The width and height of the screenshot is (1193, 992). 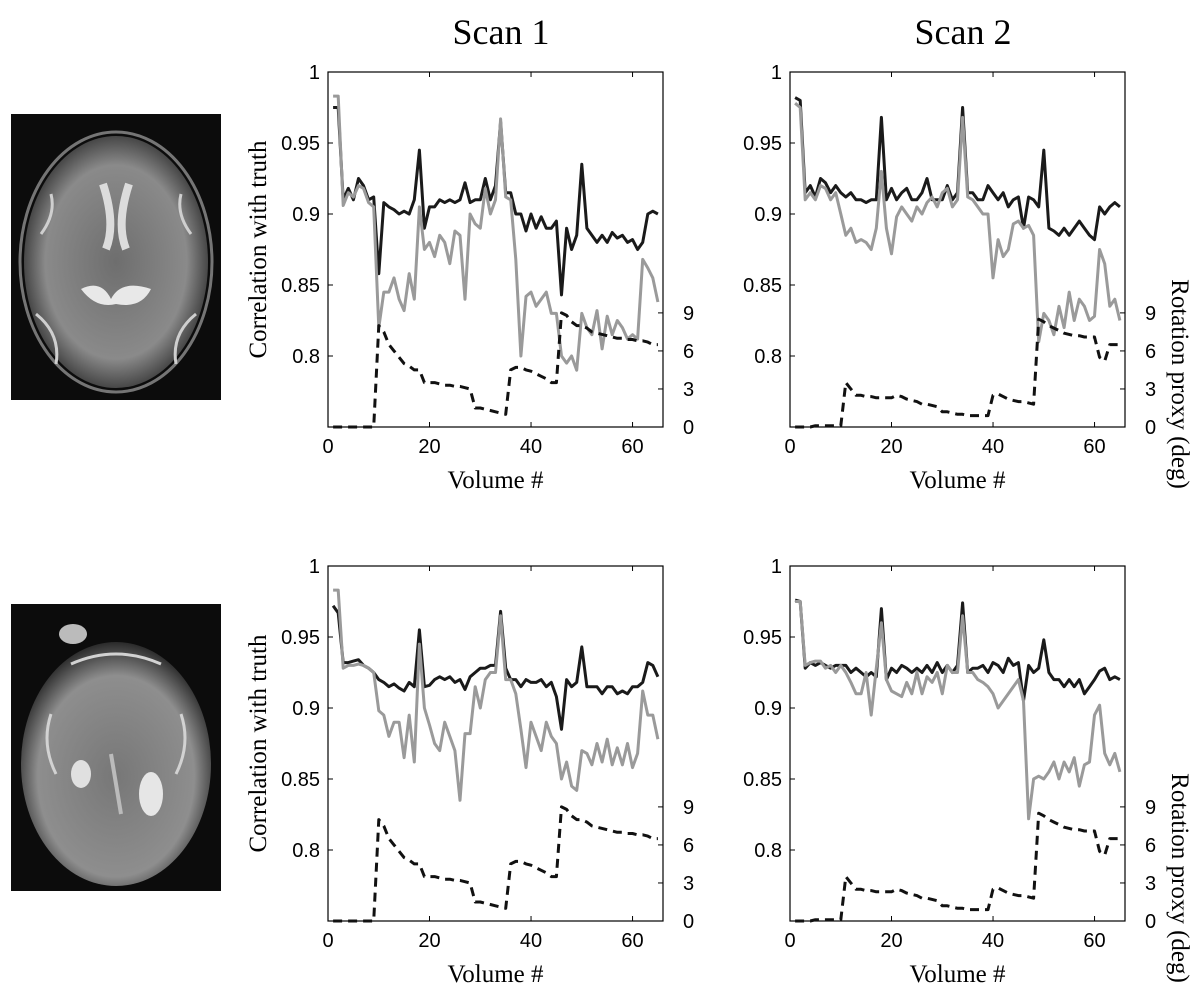 I want to click on column-title-scan-1: Scan 1, so click(x=501, y=32).